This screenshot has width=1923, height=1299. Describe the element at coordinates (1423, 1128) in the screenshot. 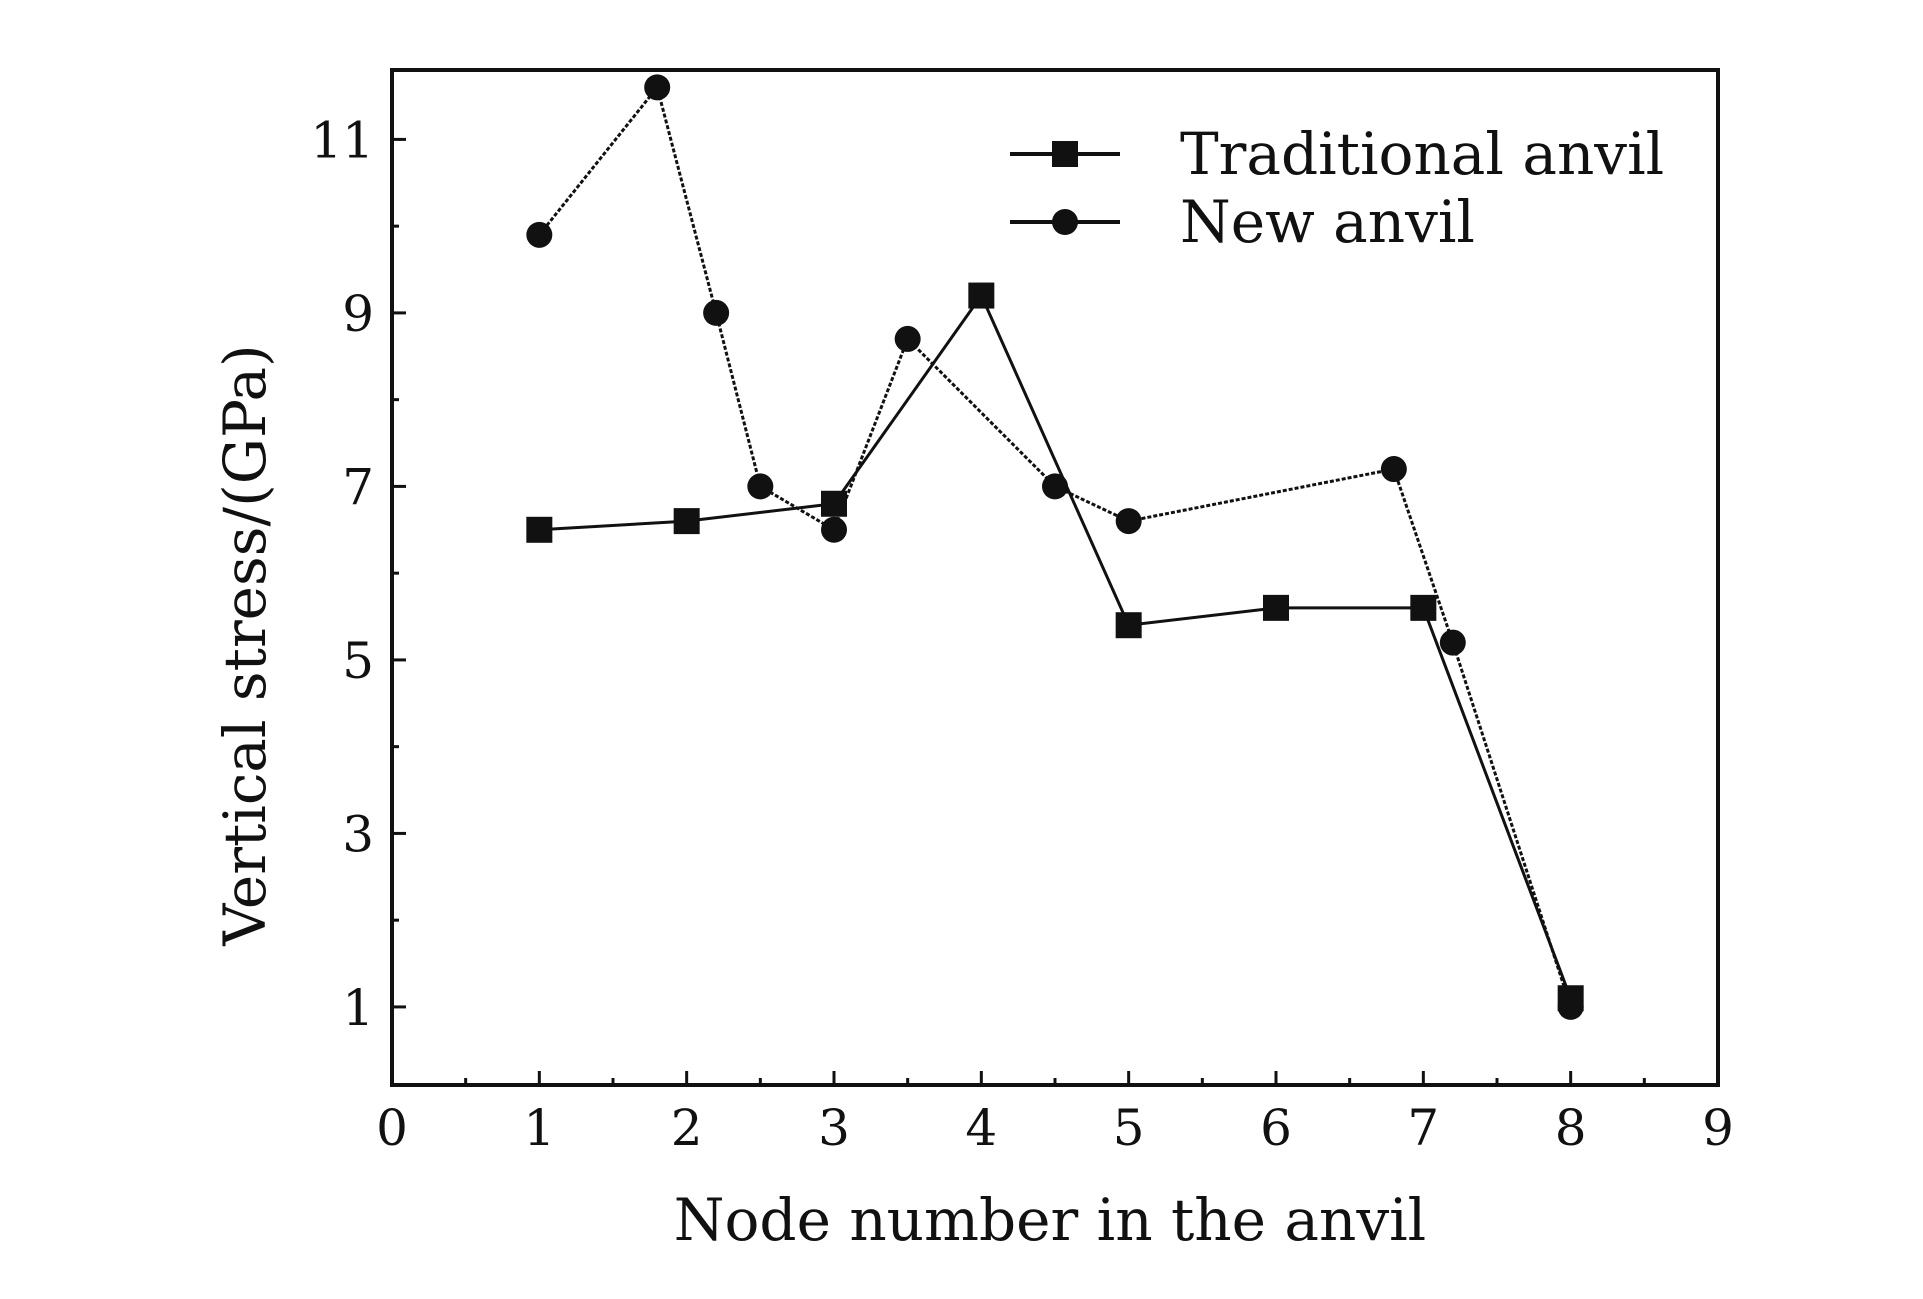

I see `x-tick-label: 7` at that location.